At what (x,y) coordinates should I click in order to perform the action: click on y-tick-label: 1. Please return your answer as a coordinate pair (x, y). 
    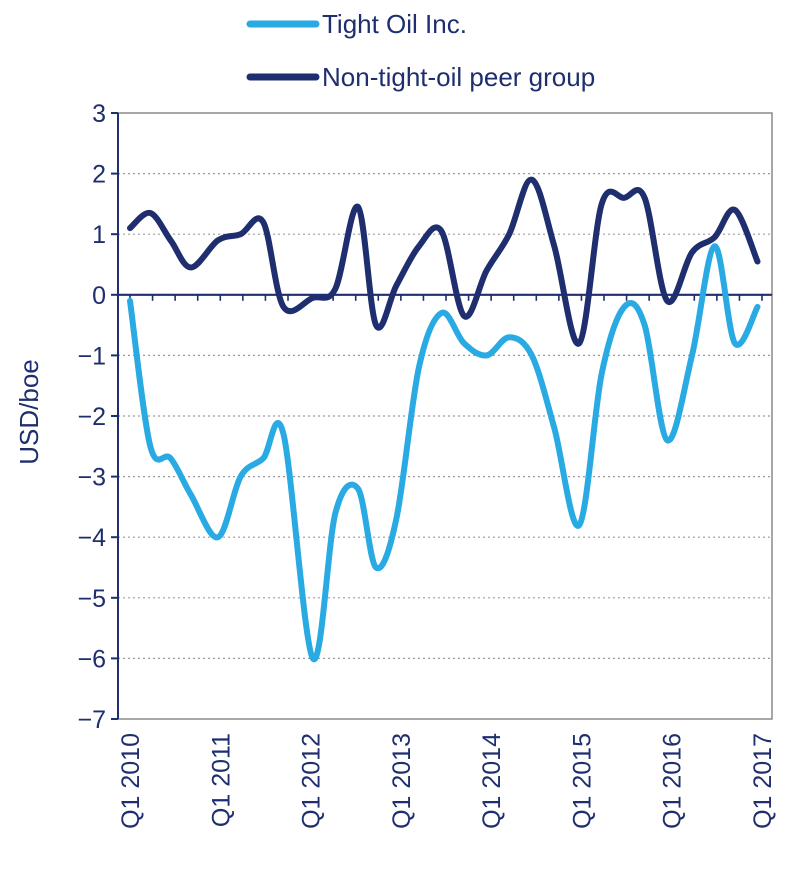
    Looking at the image, I should click on (99, 235).